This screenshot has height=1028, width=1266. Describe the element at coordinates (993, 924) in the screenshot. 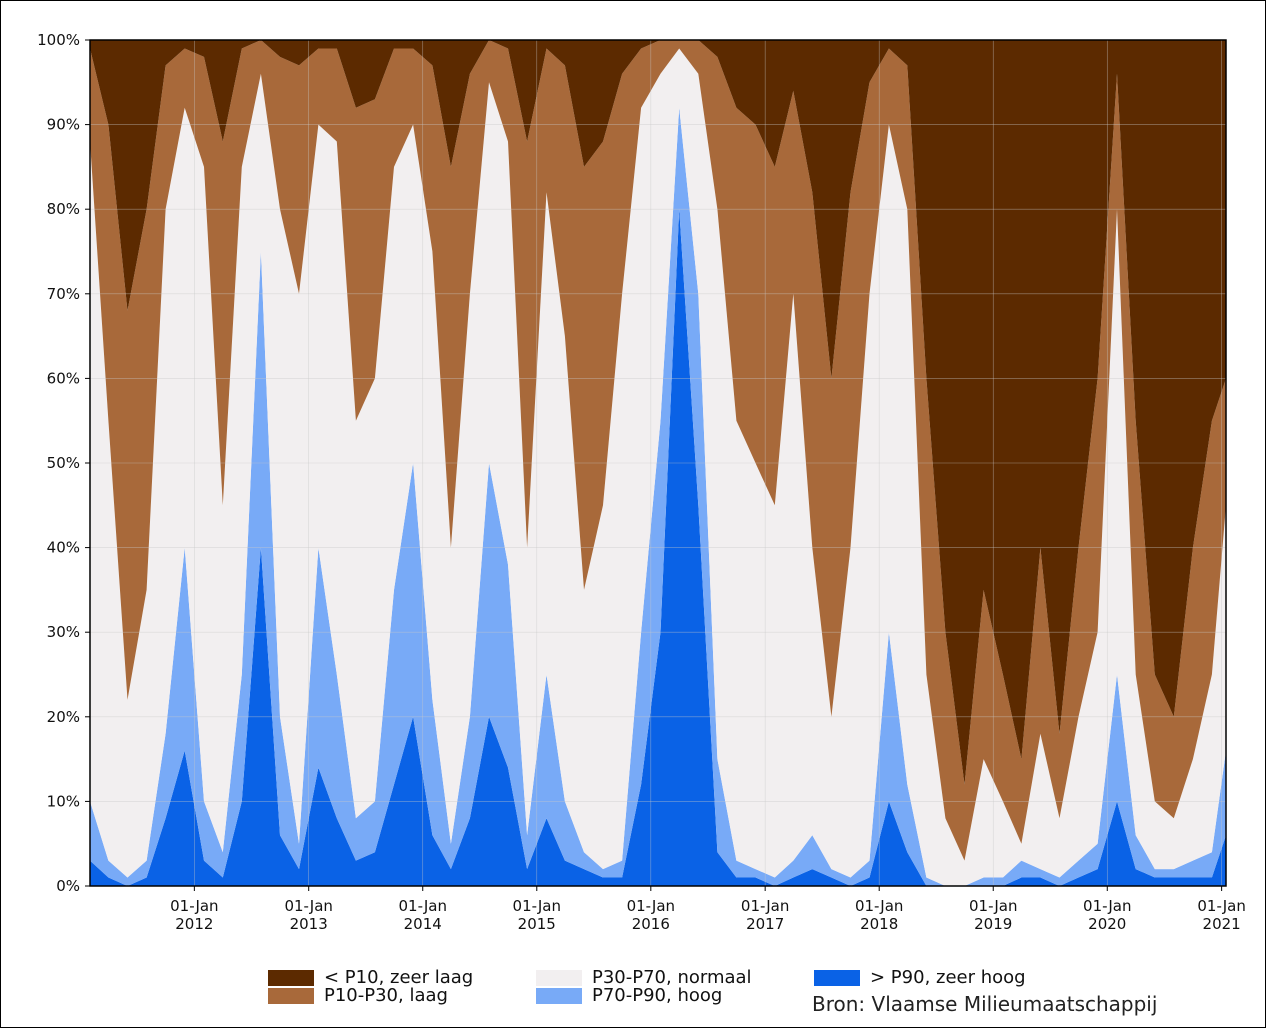

I see `x-tick-label: 2019` at that location.